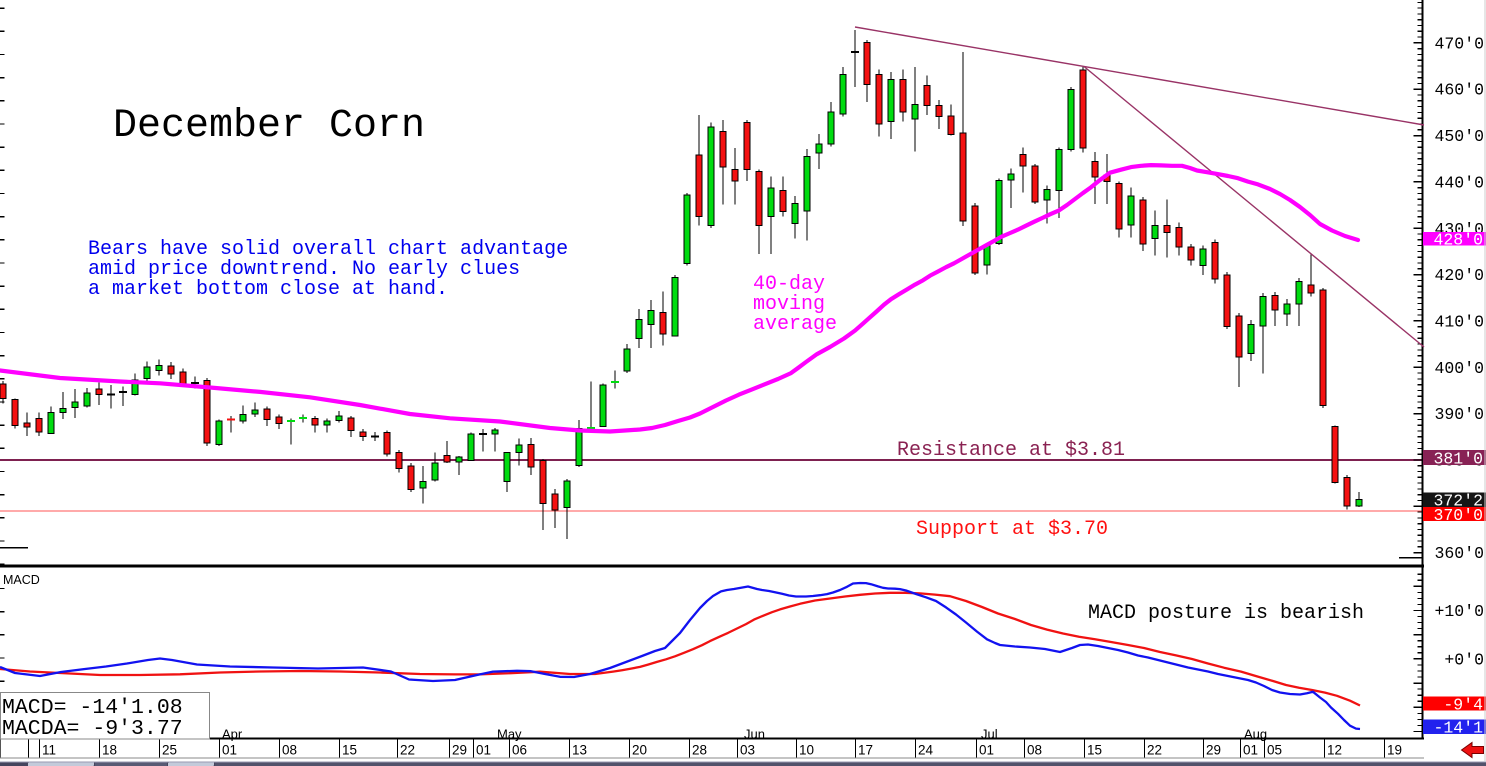  What do you see at coordinates (509, 734) in the screenshot?
I see `svg-text: May` at bounding box center [509, 734].